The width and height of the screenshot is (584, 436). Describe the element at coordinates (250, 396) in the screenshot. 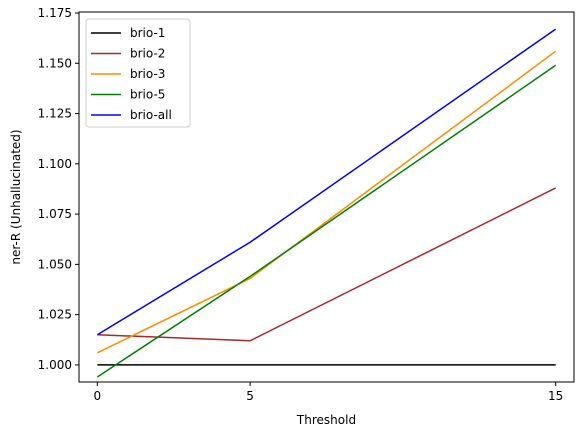

I see `x-tick-label: 5` at that location.